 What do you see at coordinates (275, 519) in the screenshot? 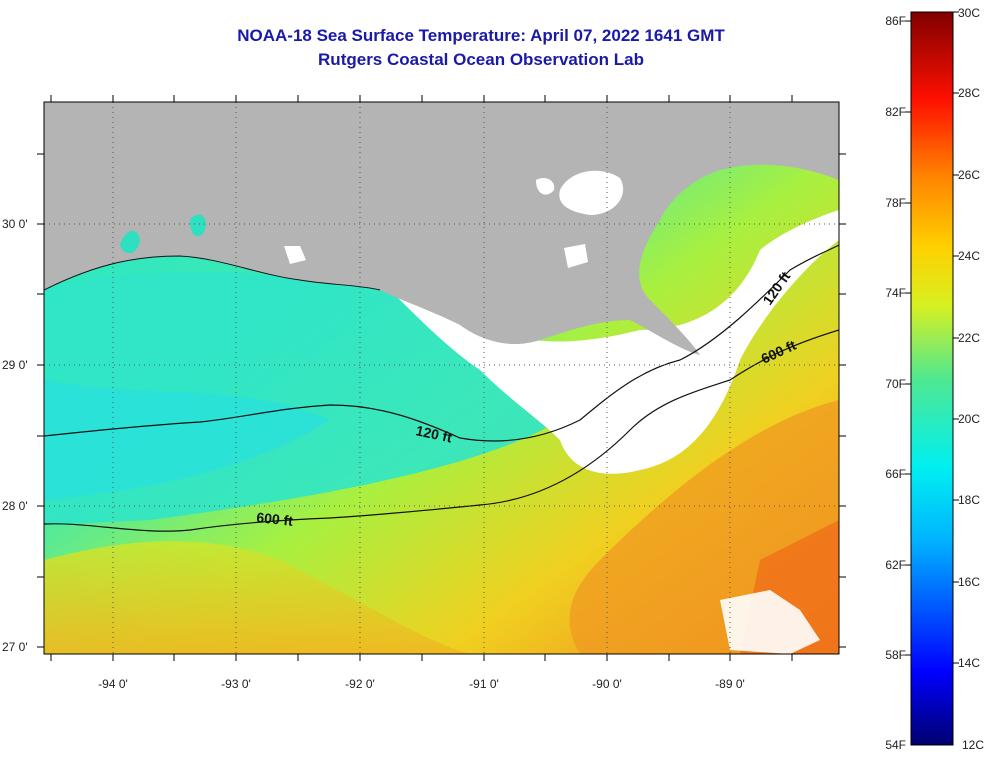
I see `contour-label-600ft-west: 600 ft` at bounding box center [275, 519].